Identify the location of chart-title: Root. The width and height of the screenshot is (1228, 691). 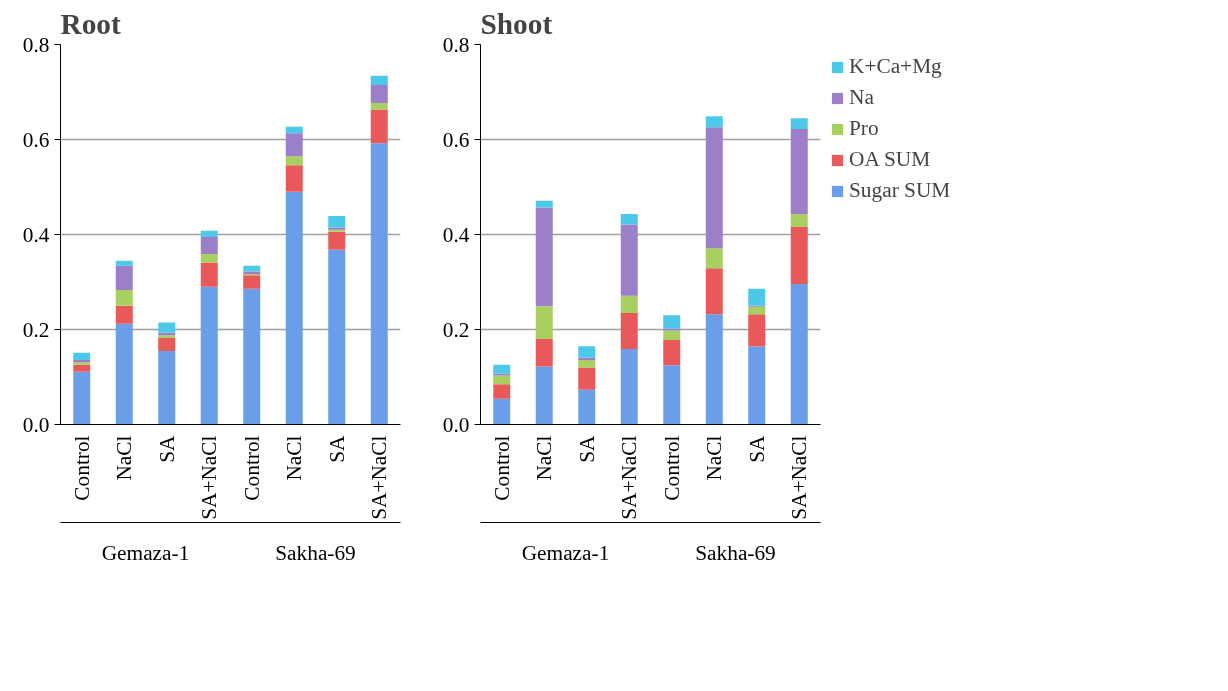
(91, 23).